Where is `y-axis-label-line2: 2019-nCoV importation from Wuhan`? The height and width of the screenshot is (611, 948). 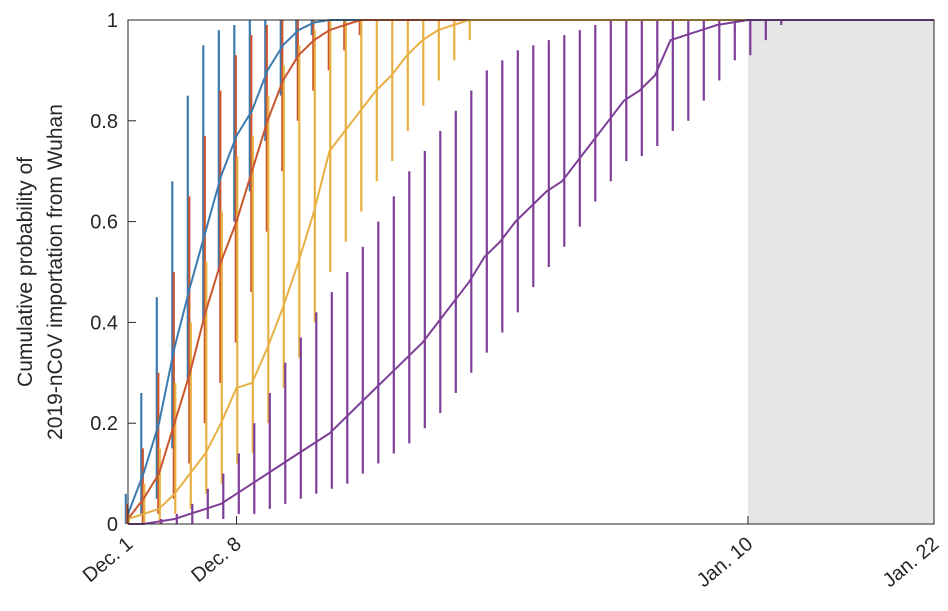
y-axis-label-line2: 2019-nCoV importation from Wuhan is located at coordinates (55, 272).